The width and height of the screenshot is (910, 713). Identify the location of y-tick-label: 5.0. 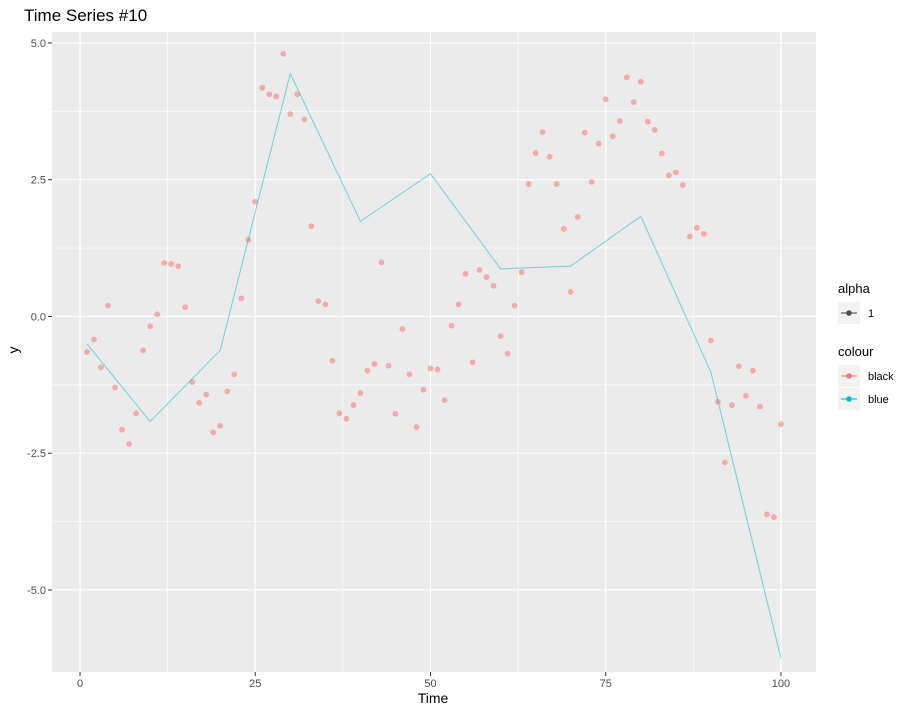
(38, 44).